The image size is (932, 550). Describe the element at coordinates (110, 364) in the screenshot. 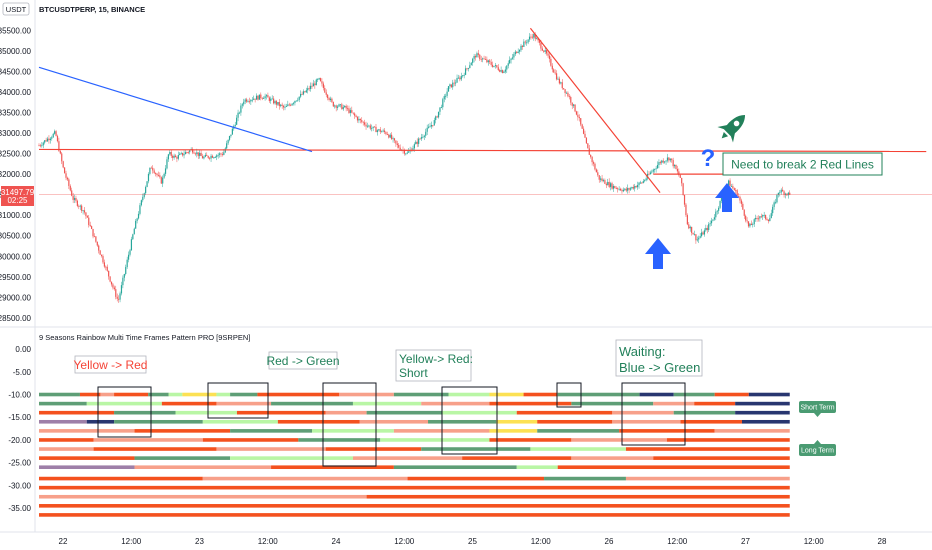

I see `yellow-red-box` at that location.